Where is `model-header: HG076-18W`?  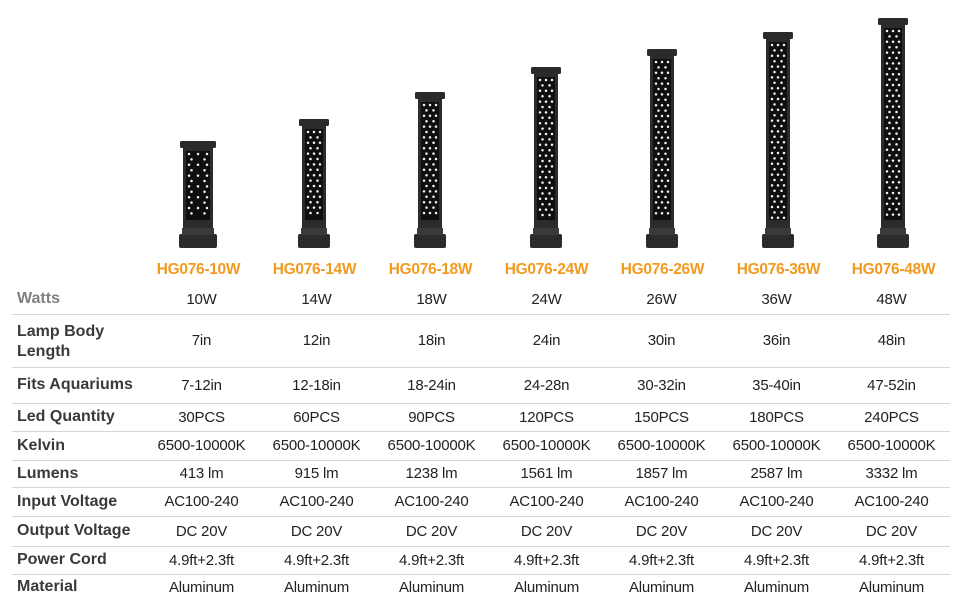
model-header: HG076-18W is located at coordinates (430, 269).